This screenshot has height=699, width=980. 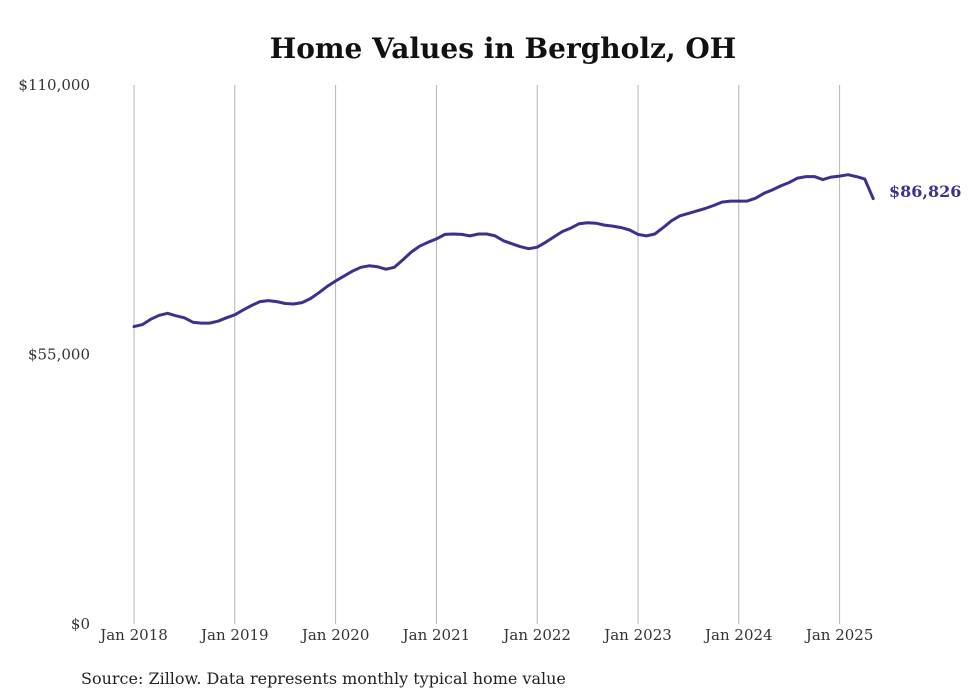 What do you see at coordinates (54, 85) in the screenshot?
I see `y-tick-label: $110,000` at bounding box center [54, 85].